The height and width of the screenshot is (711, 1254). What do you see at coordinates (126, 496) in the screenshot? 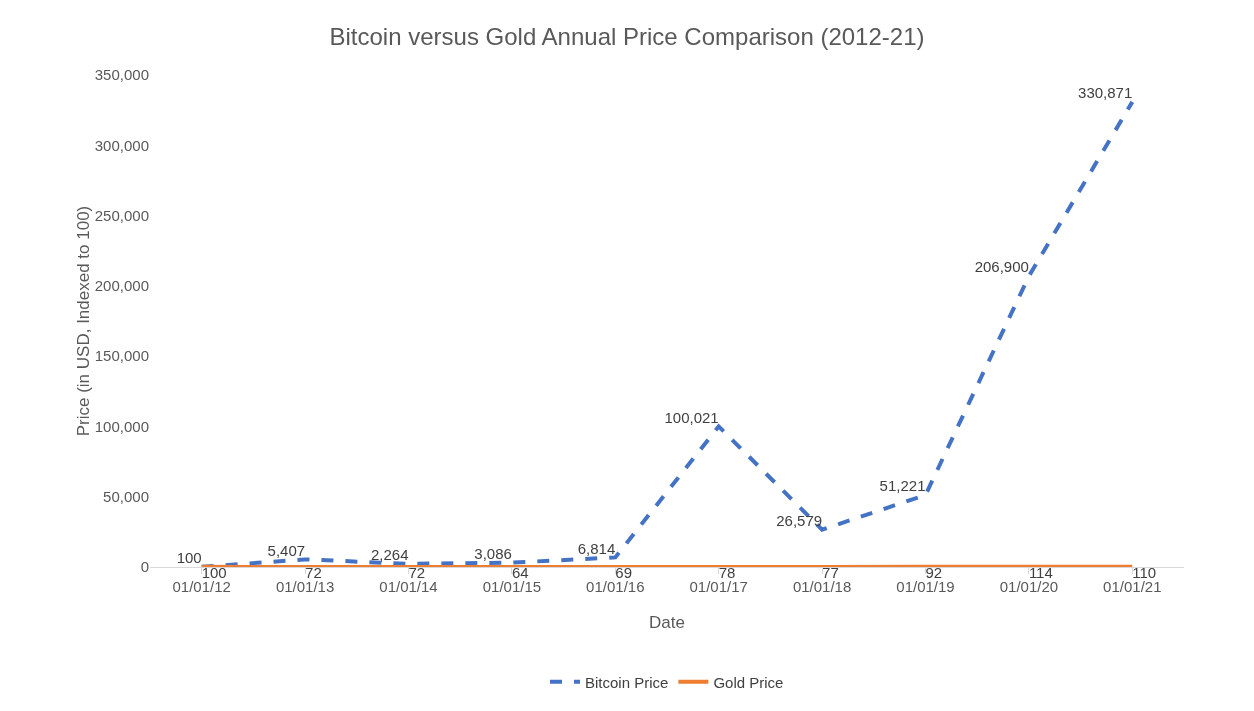
I see `y-tick-label: 50,000` at bounding box center [126, 496].